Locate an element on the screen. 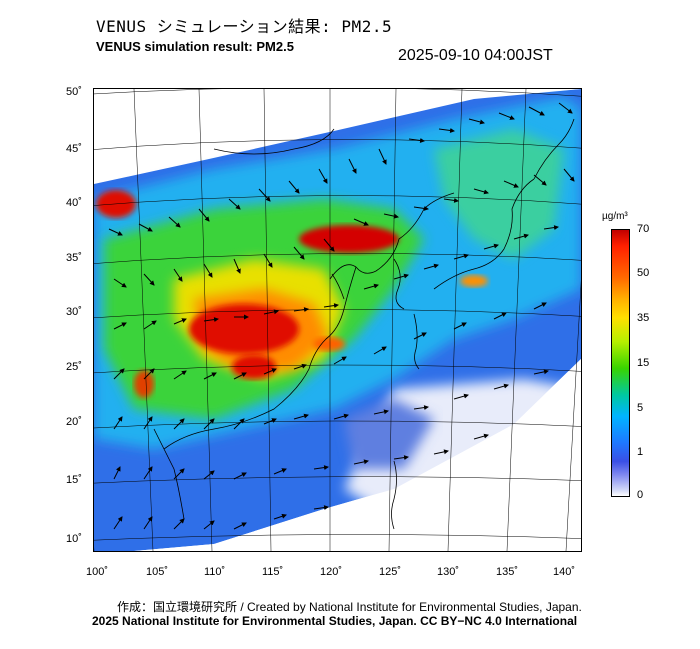  lat-label-40: 40˚ is located at coordinates (74, 203).